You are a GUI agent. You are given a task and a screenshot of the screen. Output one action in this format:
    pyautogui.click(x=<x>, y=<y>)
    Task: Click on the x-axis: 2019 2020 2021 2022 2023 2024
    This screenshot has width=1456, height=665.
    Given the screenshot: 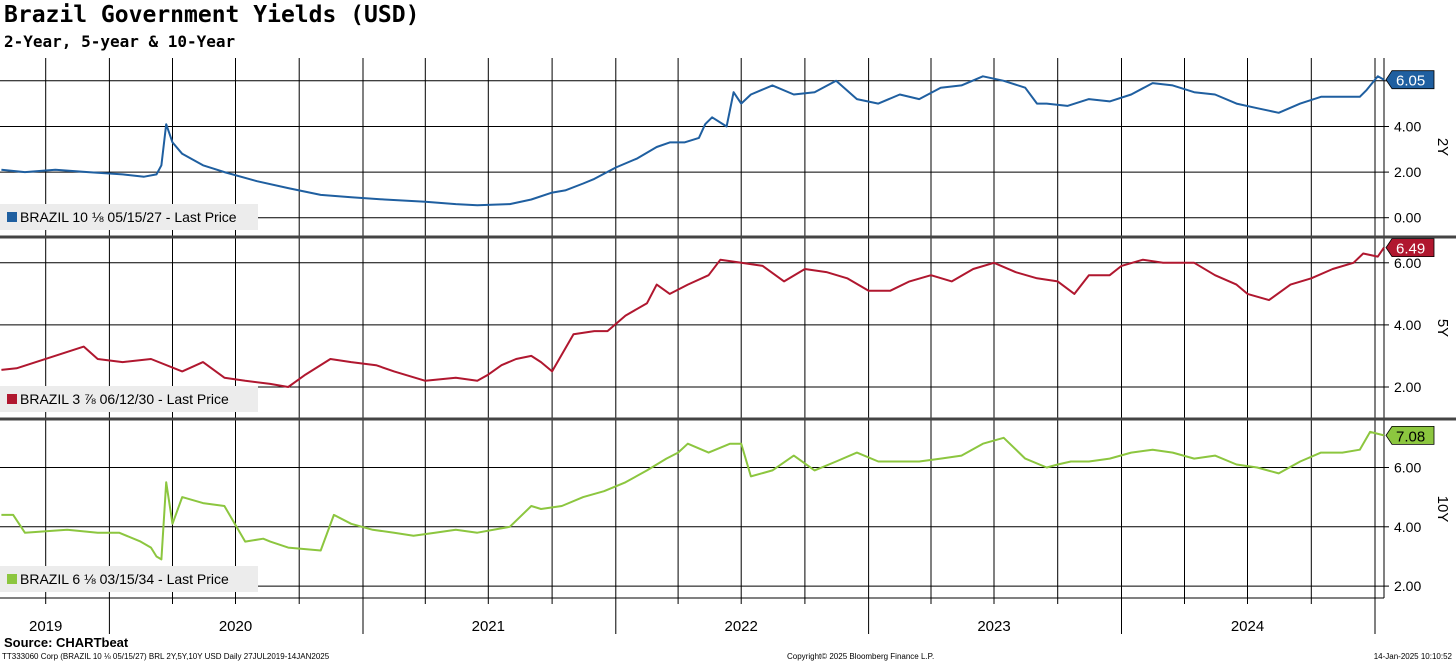 What is the action you would take?
    pyautogui.click(x=692, y=616)
    